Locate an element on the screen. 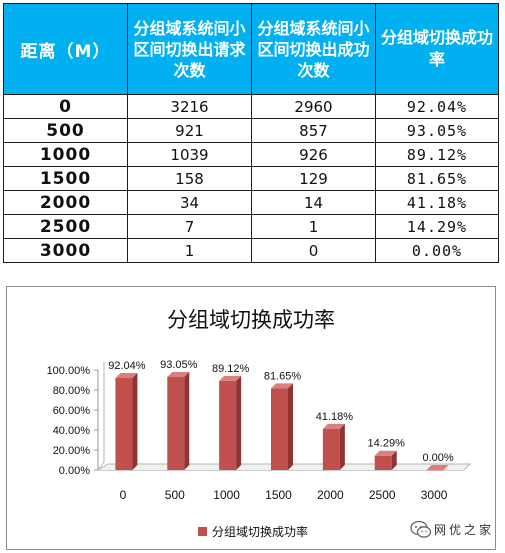  chart-bars is located at coordinates (282, 421).